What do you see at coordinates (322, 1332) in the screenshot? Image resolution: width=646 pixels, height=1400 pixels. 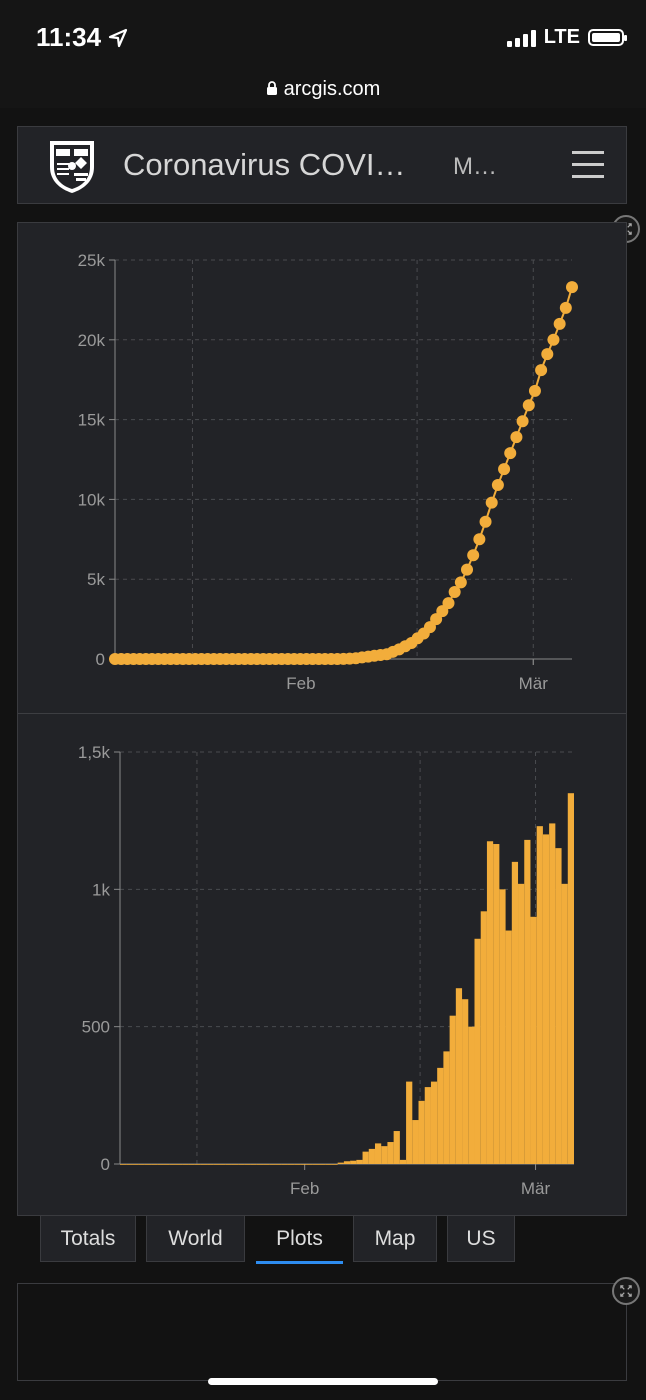 I see `bottom-panel` at bounding box center [322, 1332].